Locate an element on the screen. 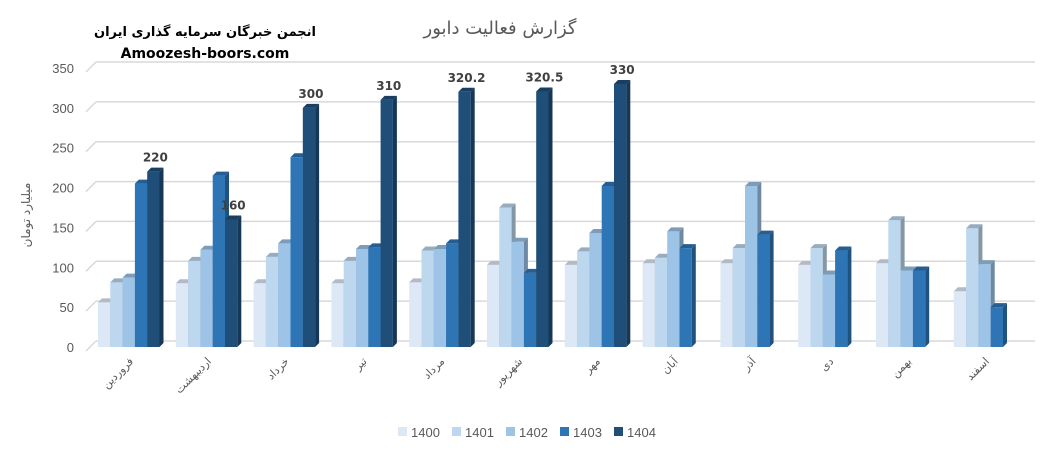 This screenshot has height=452, width=1057. y-tick-label: 350 is located at coordinates (63, 68).